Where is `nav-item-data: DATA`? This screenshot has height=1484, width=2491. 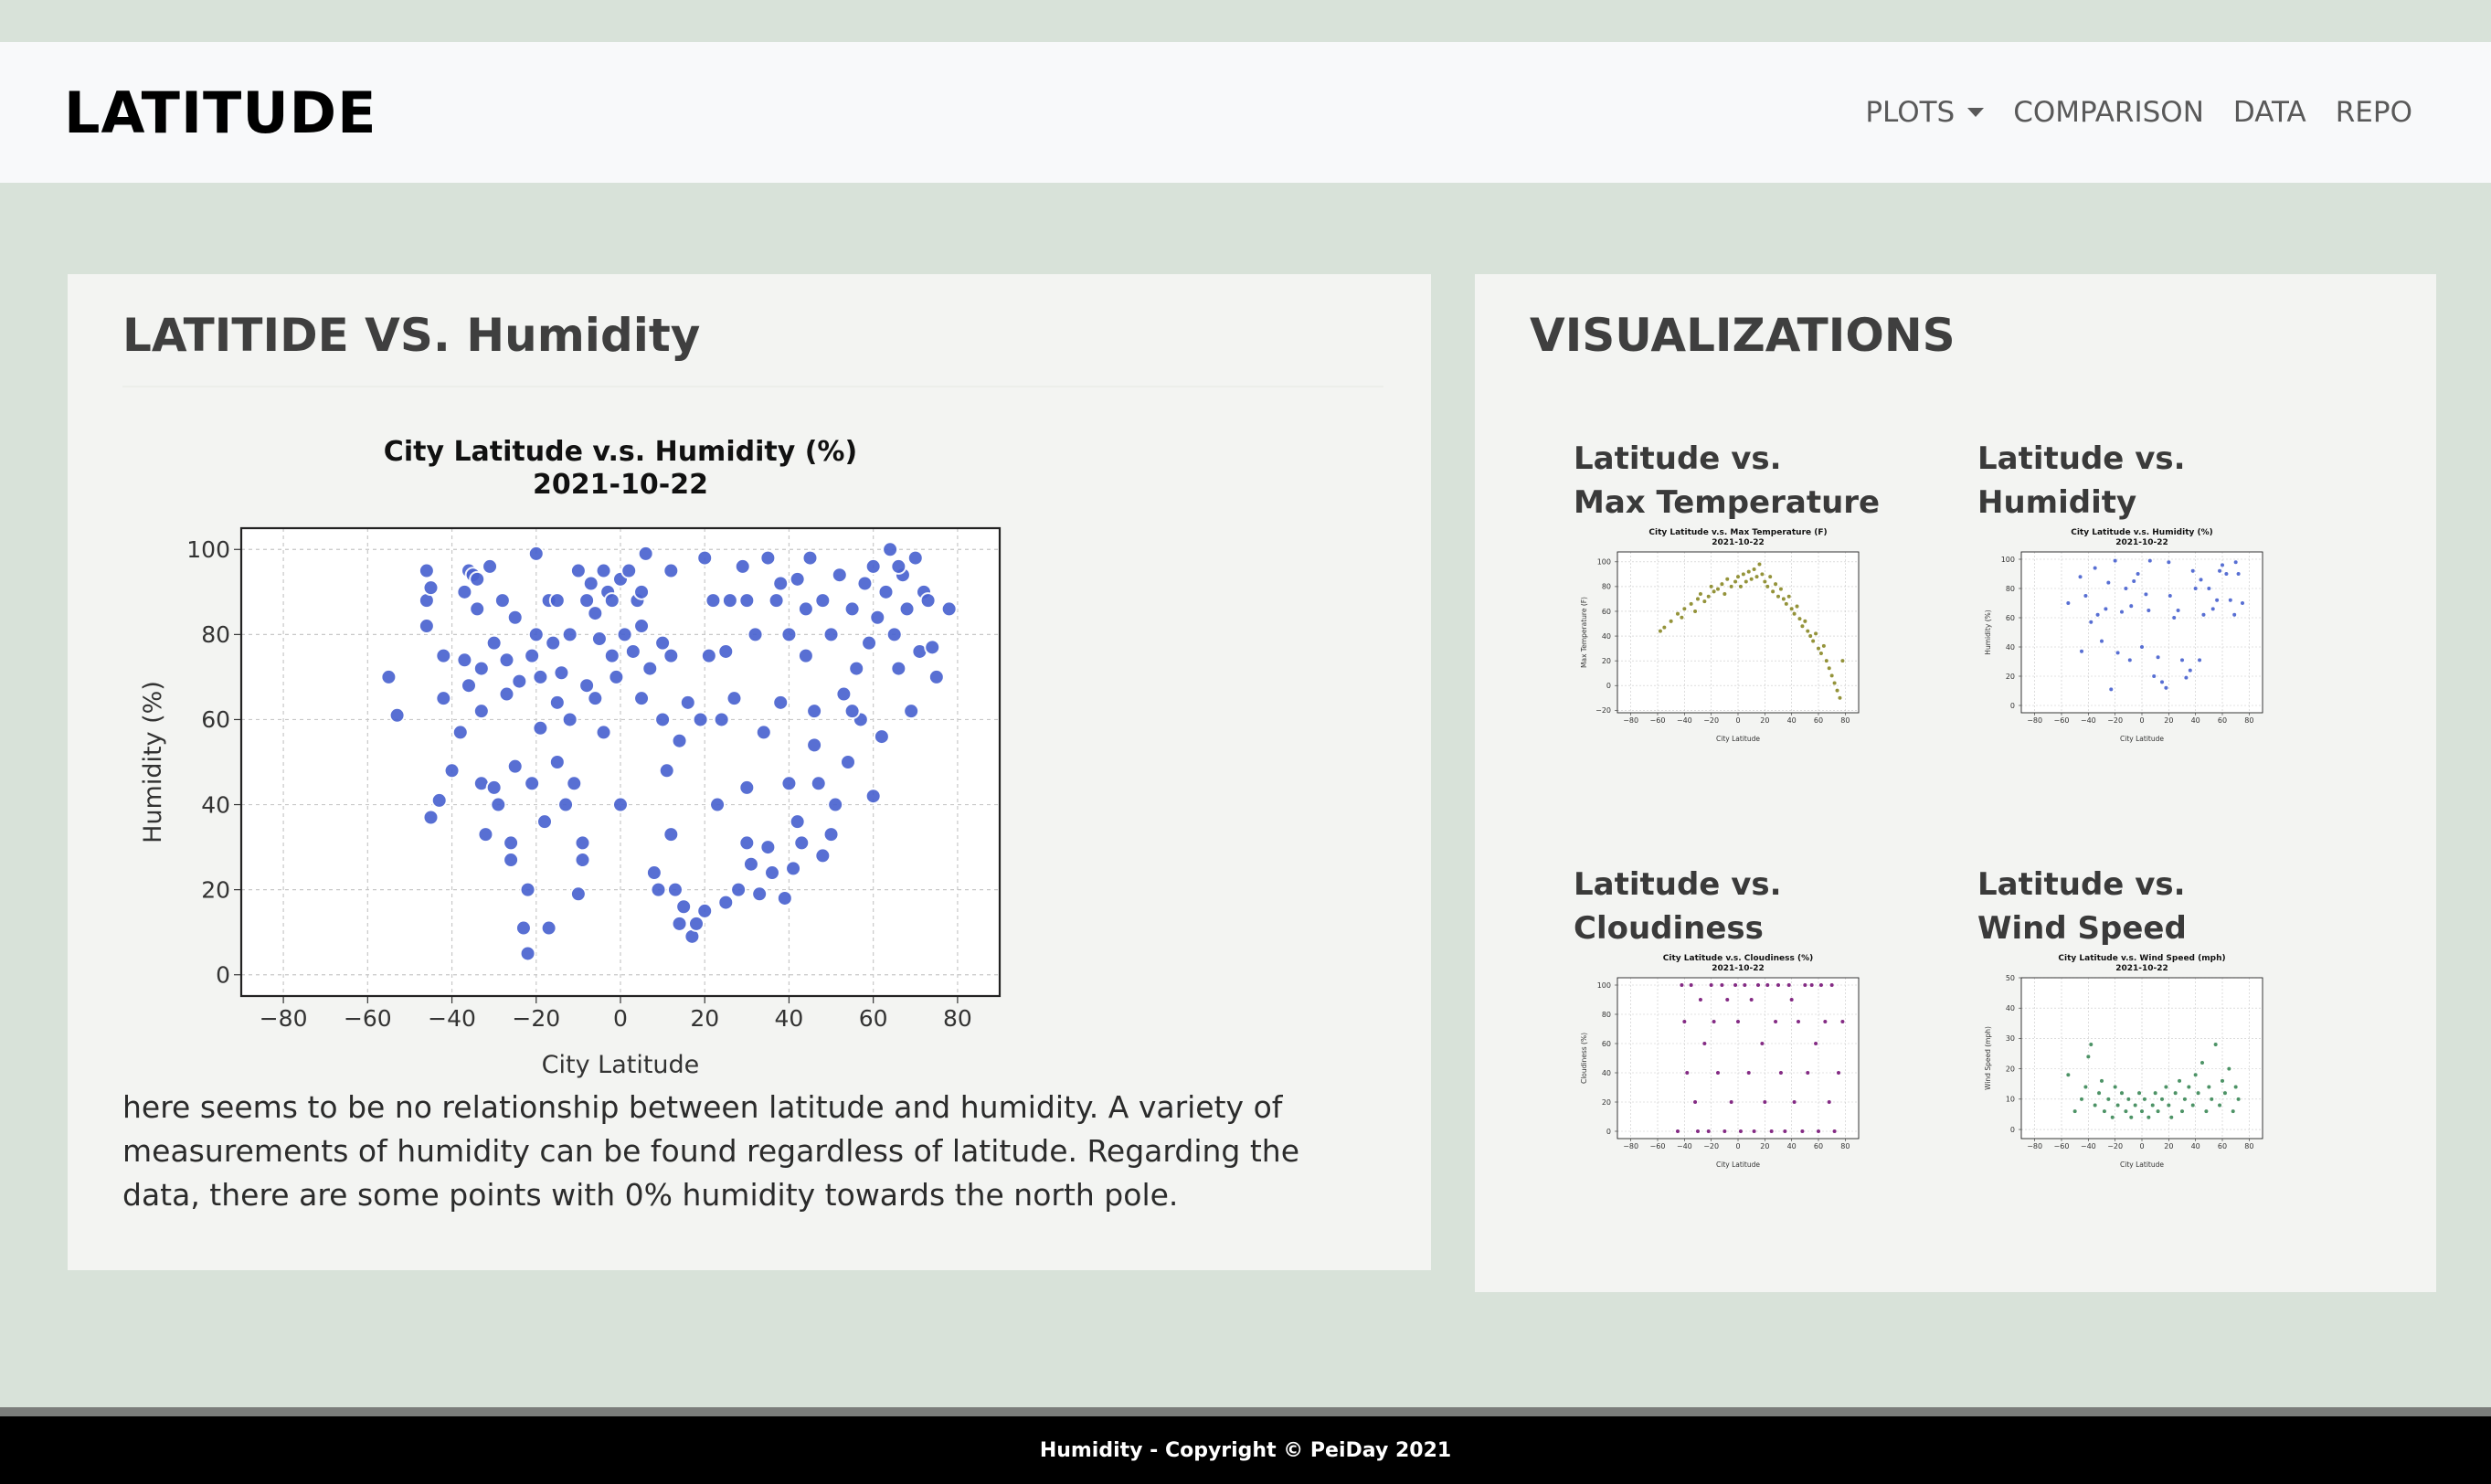 nav-item-data: DATA is located at coordinates (2269, 112).